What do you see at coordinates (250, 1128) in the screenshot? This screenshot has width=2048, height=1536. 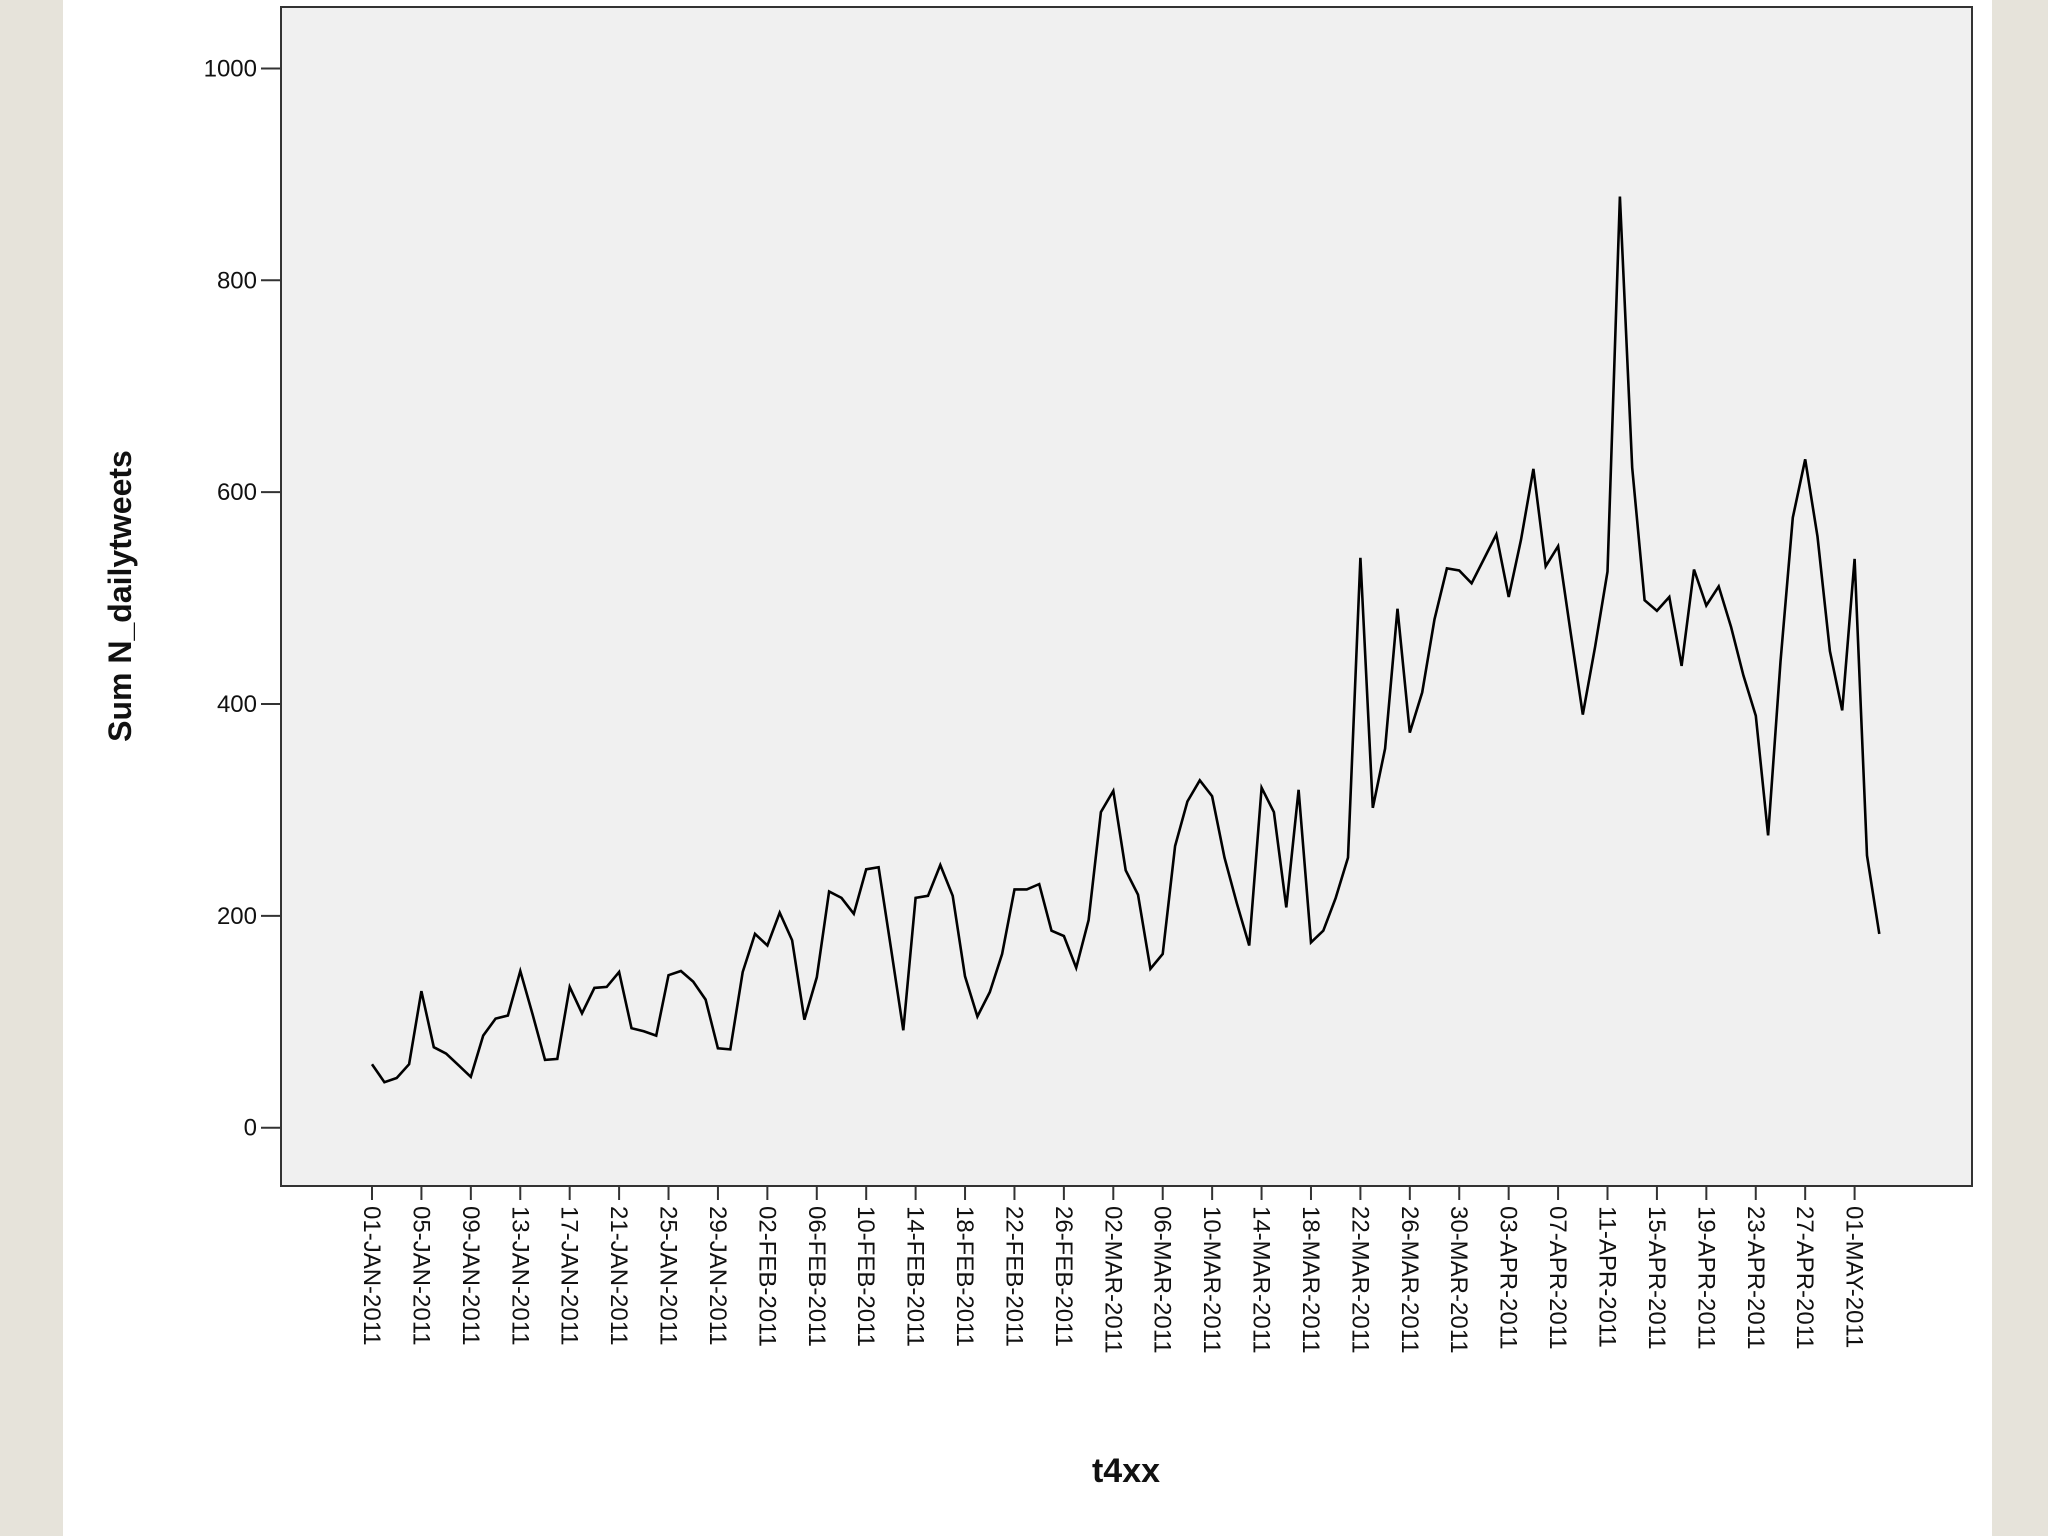 I see `y-tick-label: 0` at bounding box center [250, 1128].